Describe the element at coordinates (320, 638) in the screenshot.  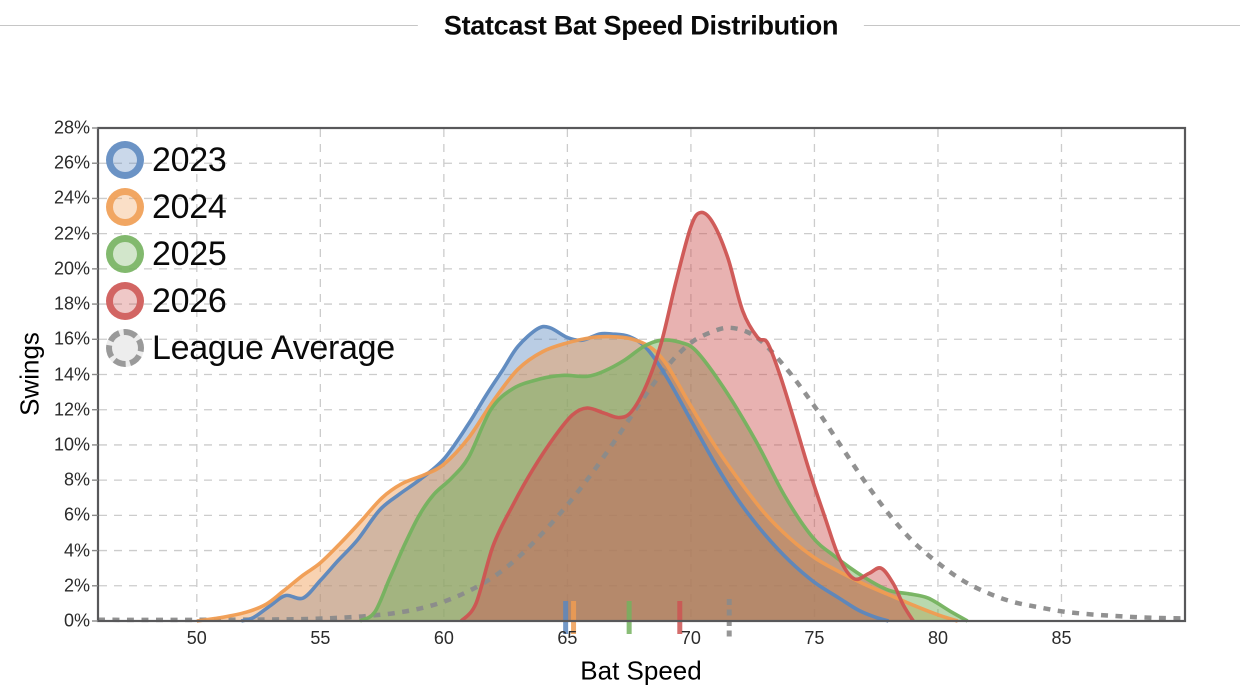
I see `x-tick-label-55: 55` at that location.